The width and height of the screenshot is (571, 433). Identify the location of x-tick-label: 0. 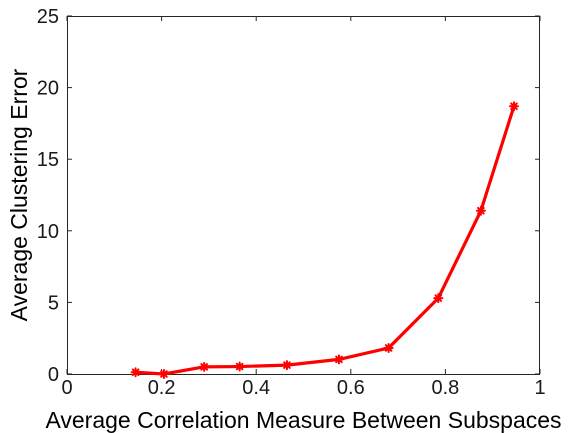
(66, 388).